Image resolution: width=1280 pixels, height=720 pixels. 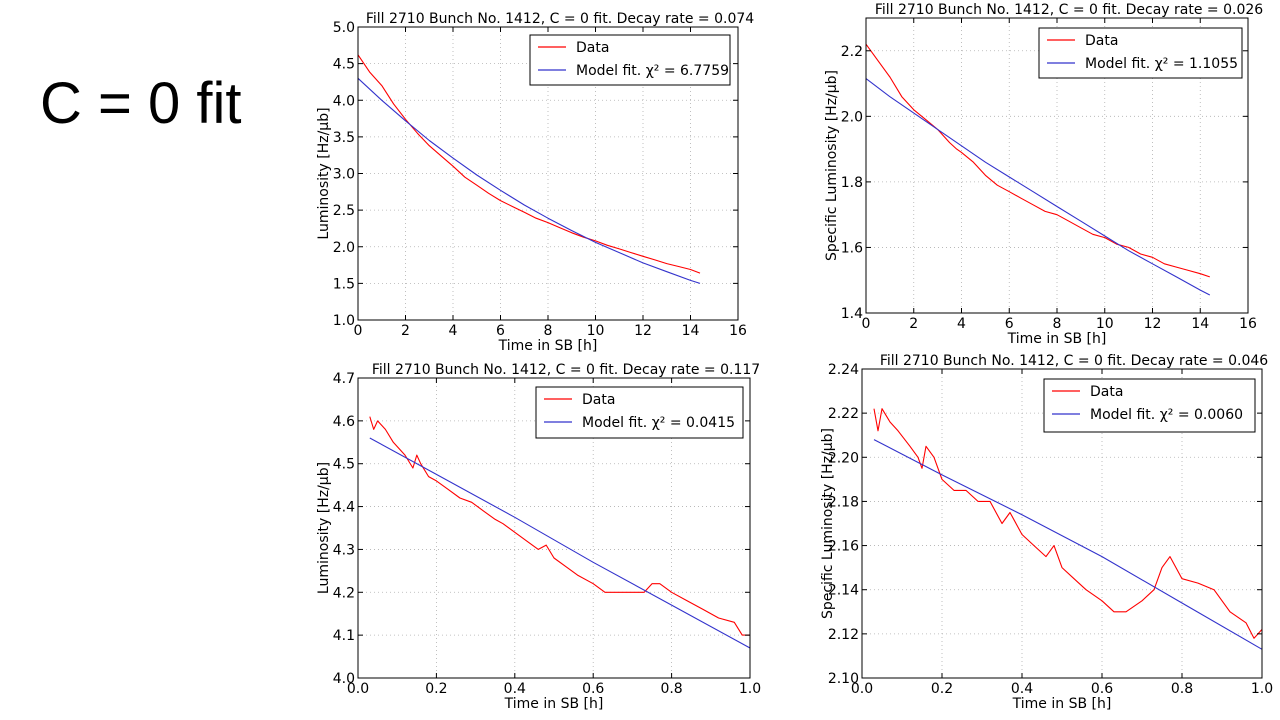 I want to click on y-tick-label: 2.12, so click(x=843, y=635).